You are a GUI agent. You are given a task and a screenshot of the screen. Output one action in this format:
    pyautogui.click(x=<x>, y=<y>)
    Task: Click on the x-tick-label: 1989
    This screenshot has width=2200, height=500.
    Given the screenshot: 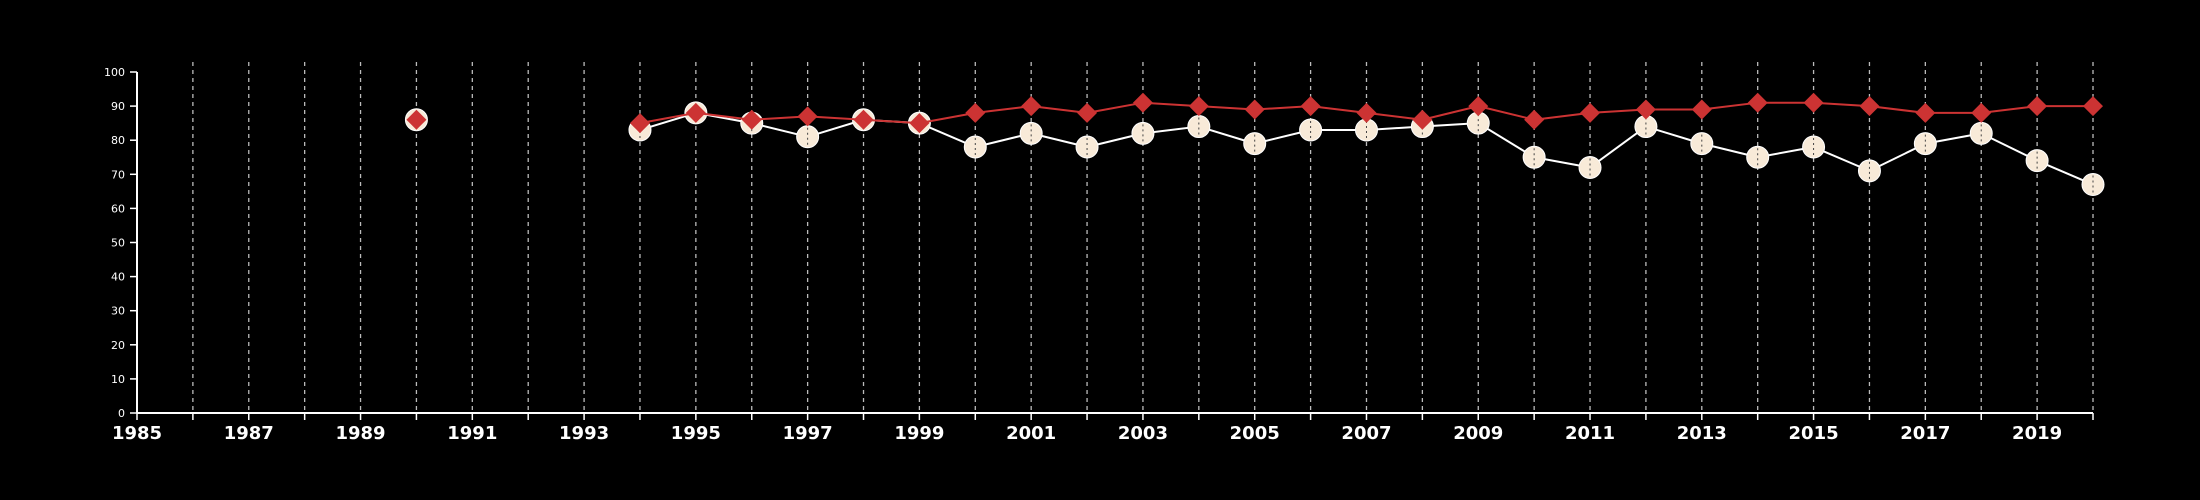 What is the action you would take?
    pyautogui.click(x=360, y=433)
    